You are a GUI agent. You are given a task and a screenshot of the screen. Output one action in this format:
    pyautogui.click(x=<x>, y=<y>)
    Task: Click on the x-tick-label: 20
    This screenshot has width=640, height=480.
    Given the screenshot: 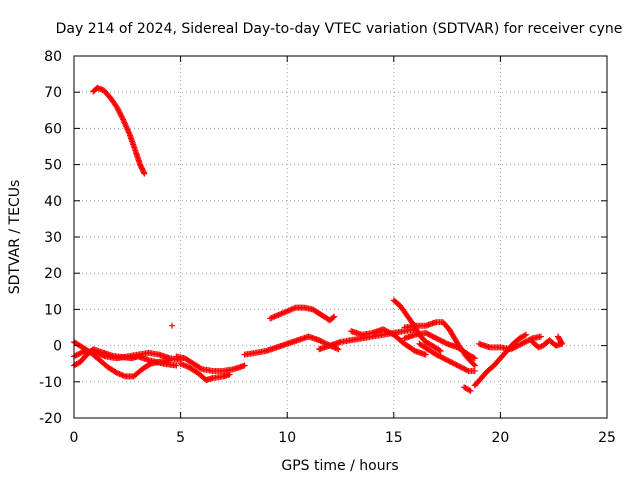 What is the action you would take?
    pyautogui.click(x=500, y=438)
    